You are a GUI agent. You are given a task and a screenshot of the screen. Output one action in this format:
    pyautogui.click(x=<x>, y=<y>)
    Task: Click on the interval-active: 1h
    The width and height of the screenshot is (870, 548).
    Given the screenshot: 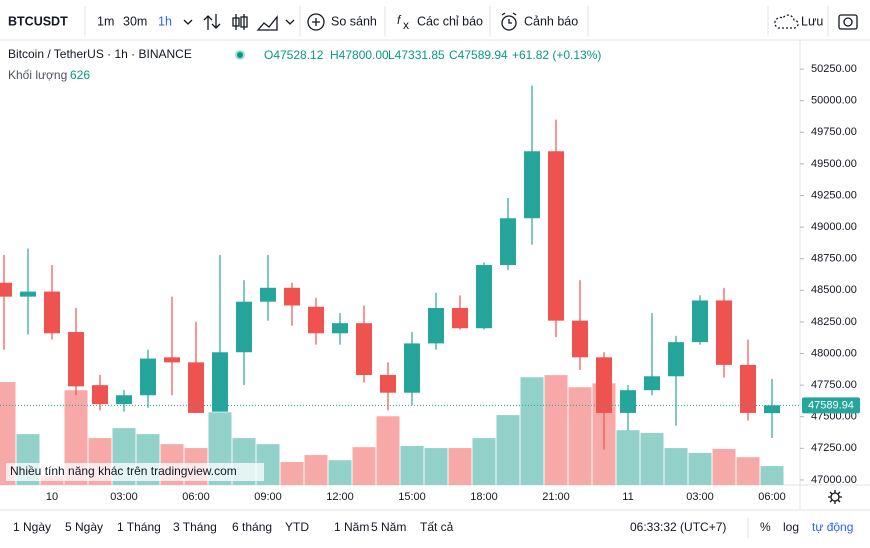 What is the action you would take?
    pyautogui.click(x=165, y=21)
    